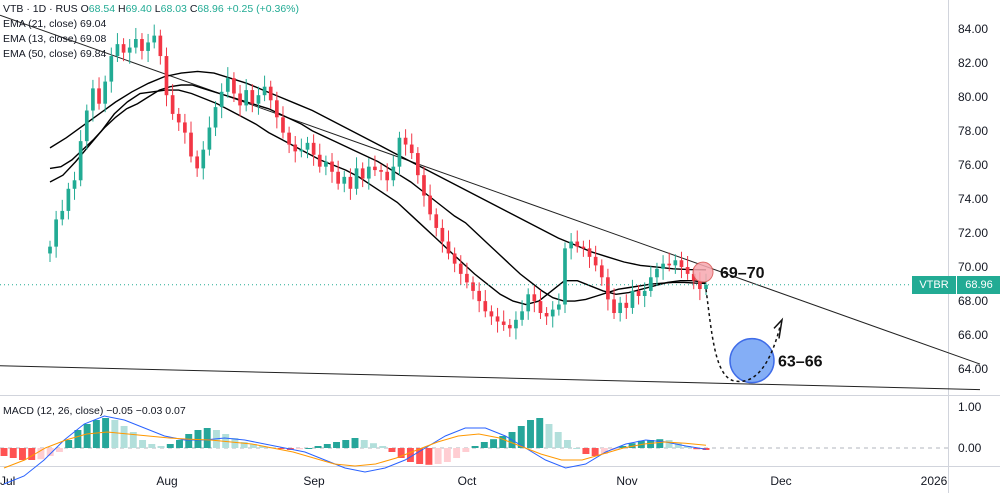  I want to click on y-tick-label: 64.00, so click(973, 369).